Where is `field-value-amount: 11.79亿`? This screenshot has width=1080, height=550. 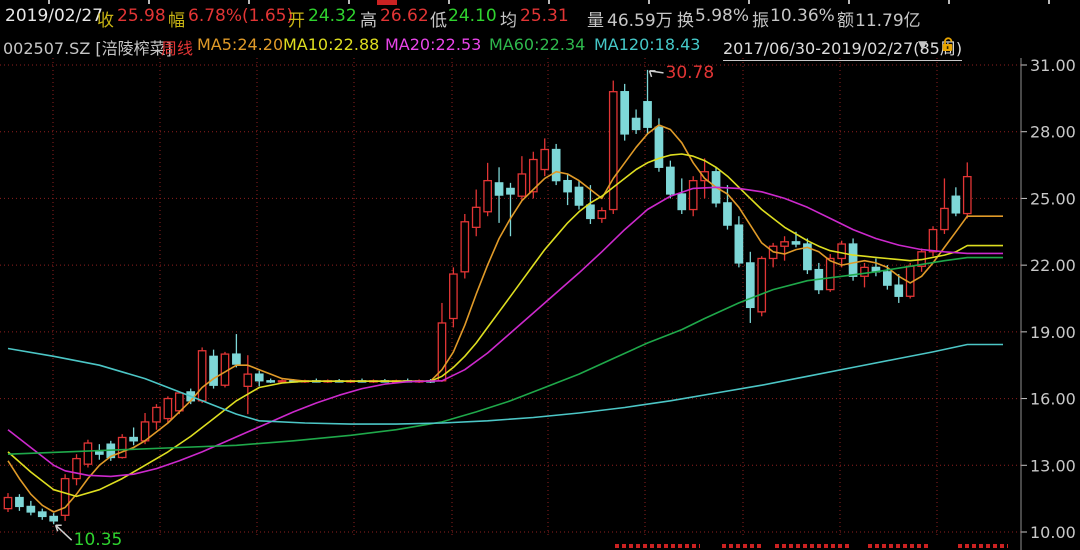
field-value-amount: 11.79亿 is located at coordinates (888, 21).